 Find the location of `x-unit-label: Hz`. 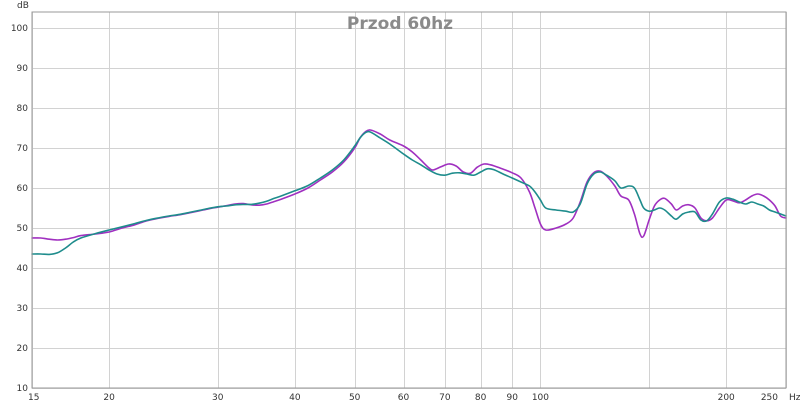

x-unit-label: Hz is located at coordinates (794, 398).